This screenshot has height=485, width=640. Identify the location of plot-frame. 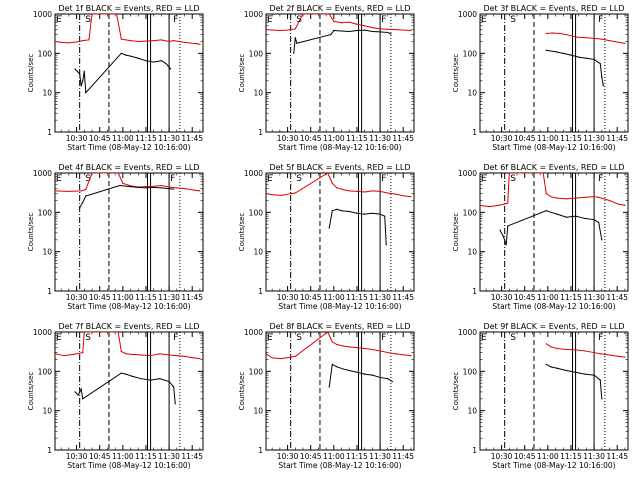
(129, 232).